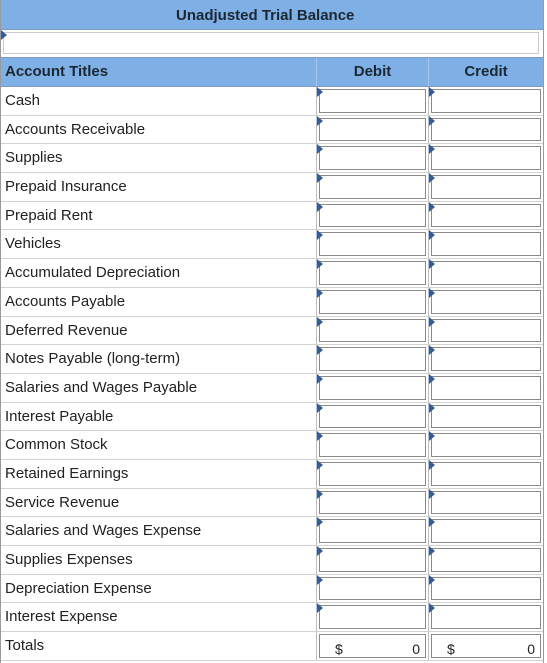 Image resolution: width=547 pixels, height=663 pixels. I want to click on account-row: Accounts Payable, so click(272, 302).